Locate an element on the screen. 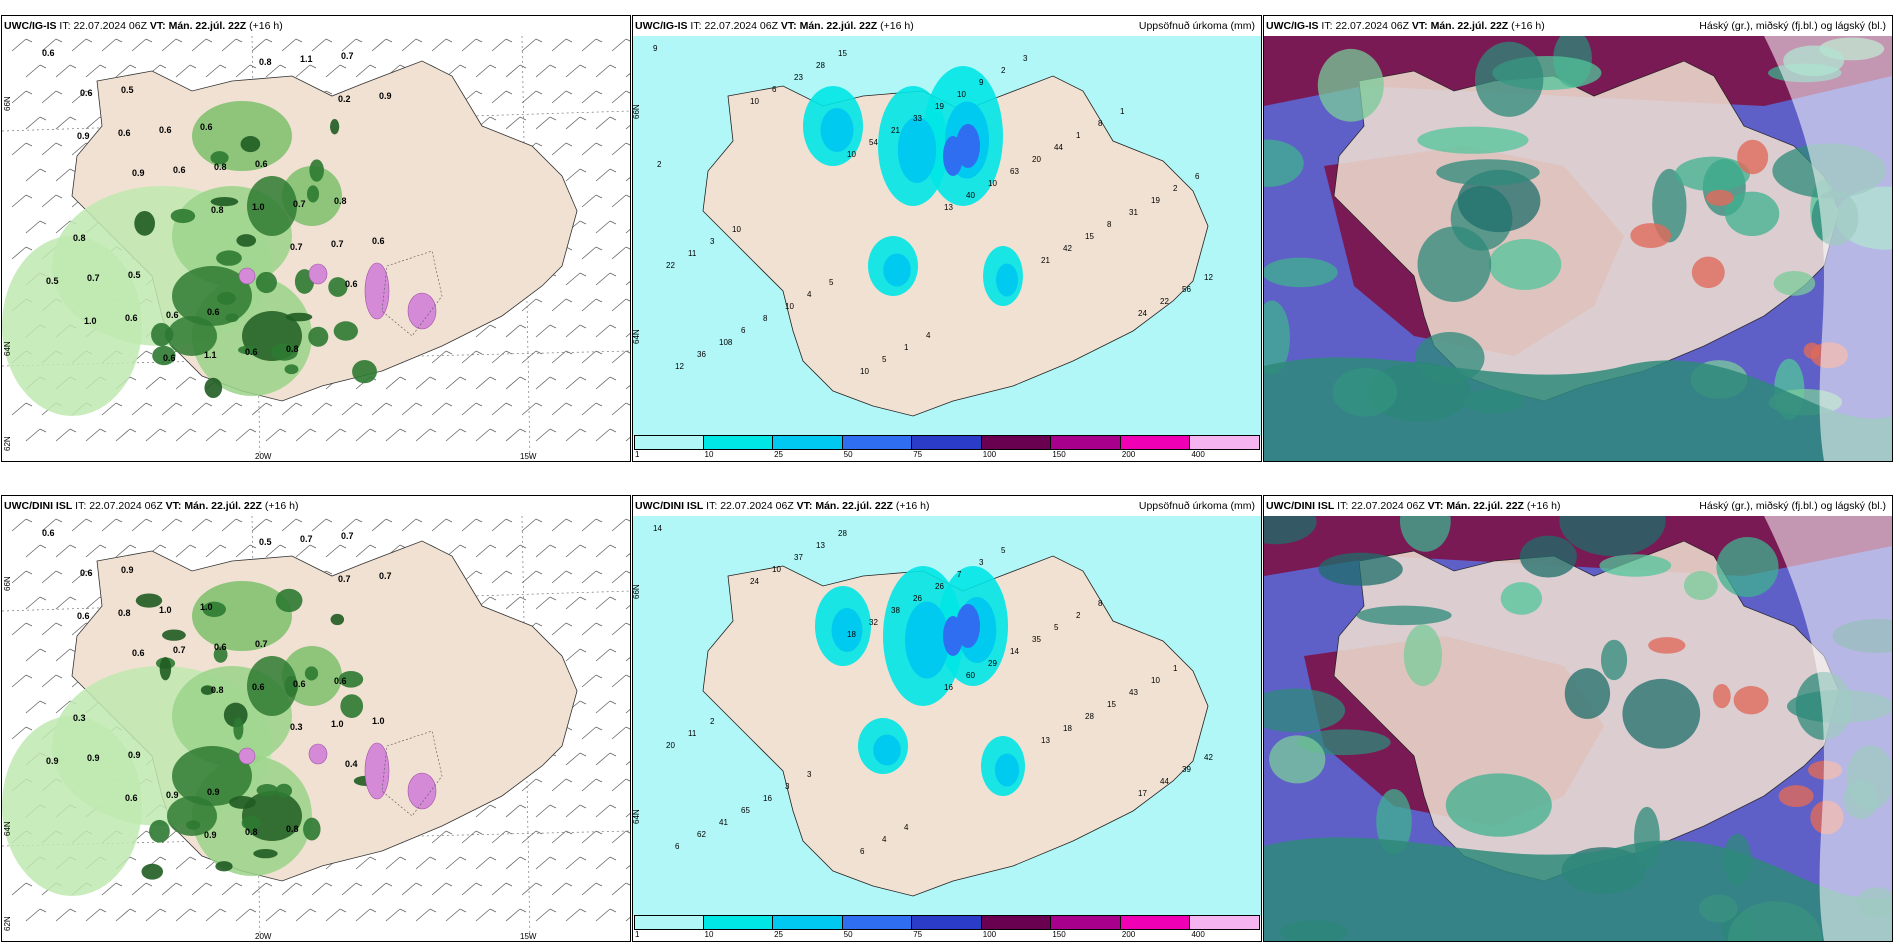 Image resolution: width=1900 pixels, height=950 pixels. precip-value-label: 13 is located at coordinates (820, 545).